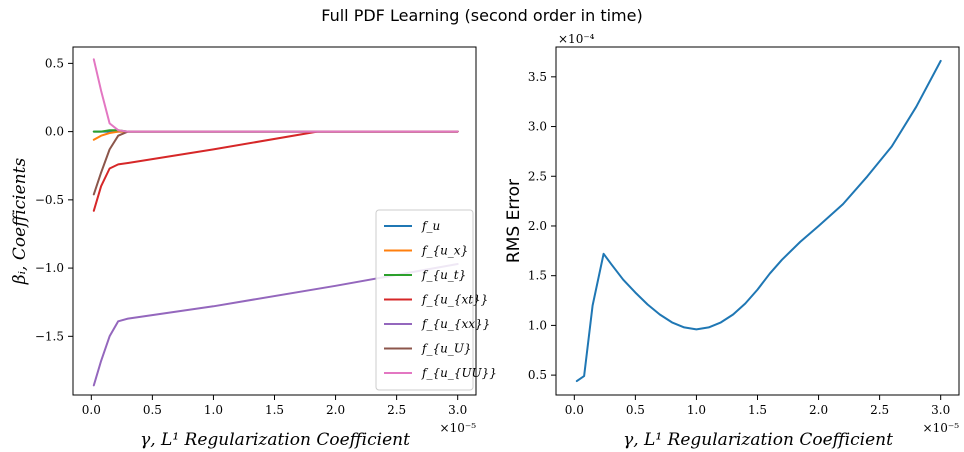 This screenshot has height=452, width=964. I want to click on rms-error-x-tick-label: 0.0, so click(574, 410).